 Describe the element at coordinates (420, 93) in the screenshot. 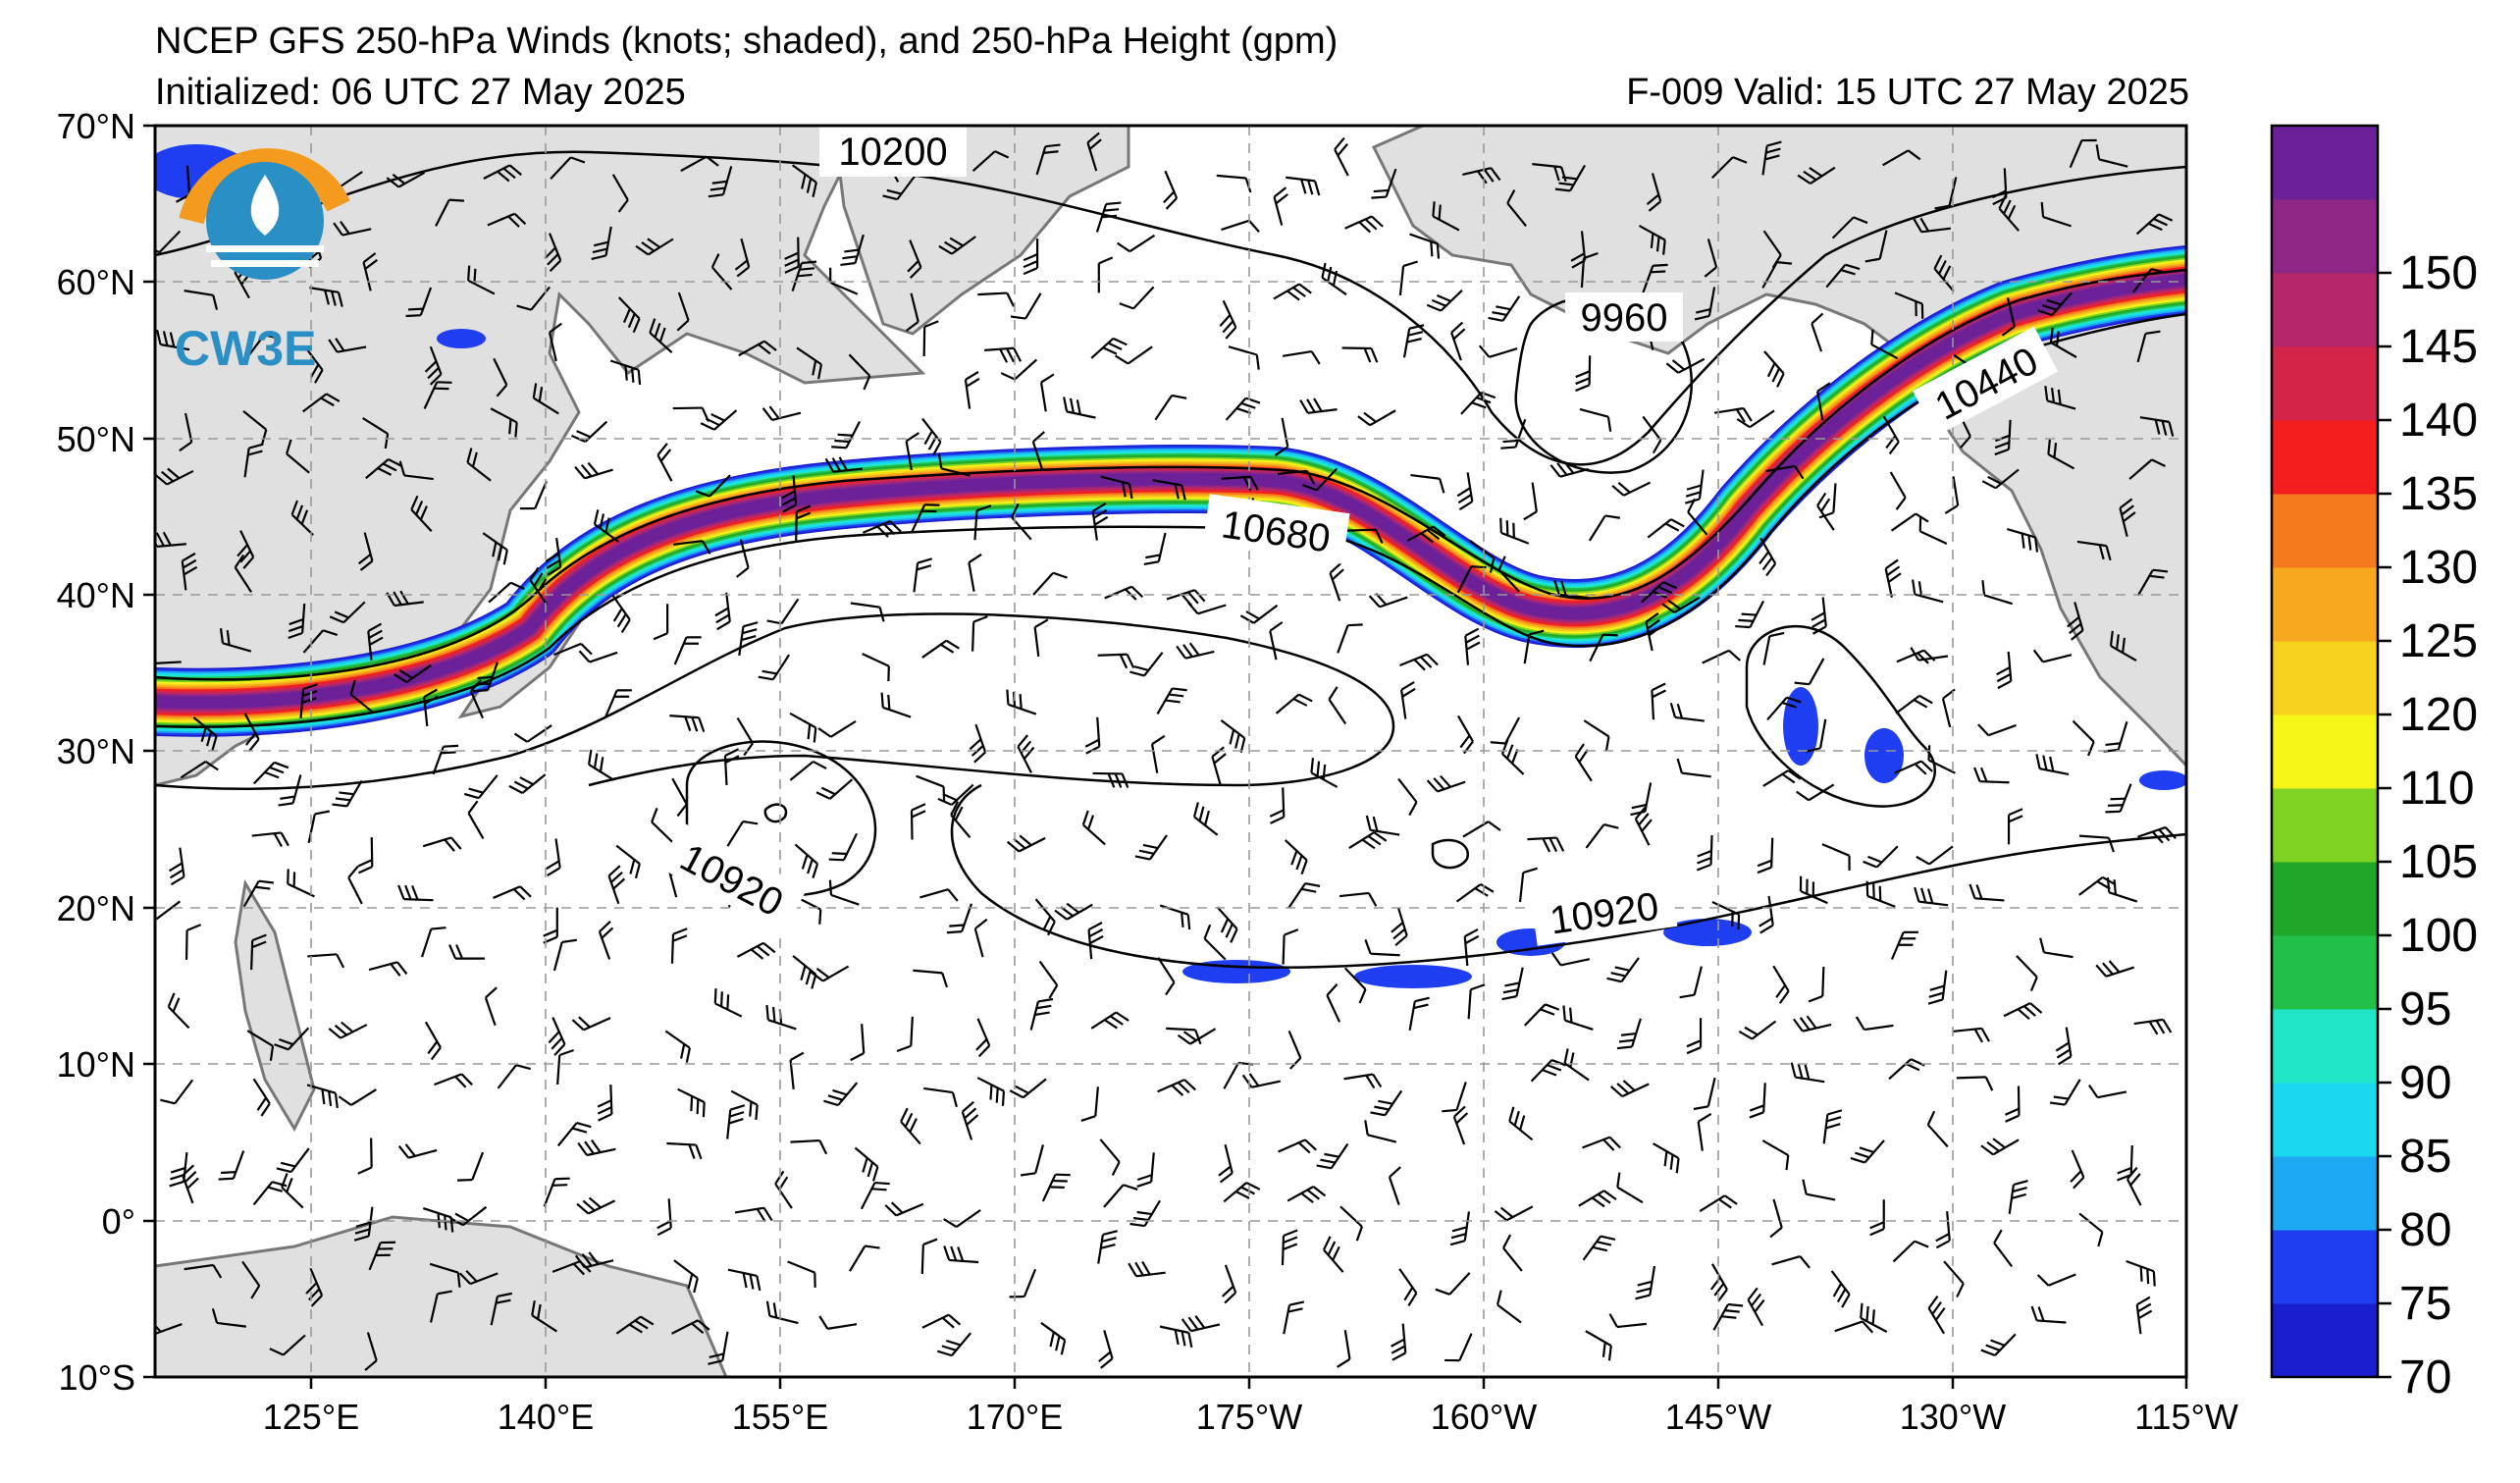

I see `init-time: Initialized: 06 UTC 27 May 2025` at that location.